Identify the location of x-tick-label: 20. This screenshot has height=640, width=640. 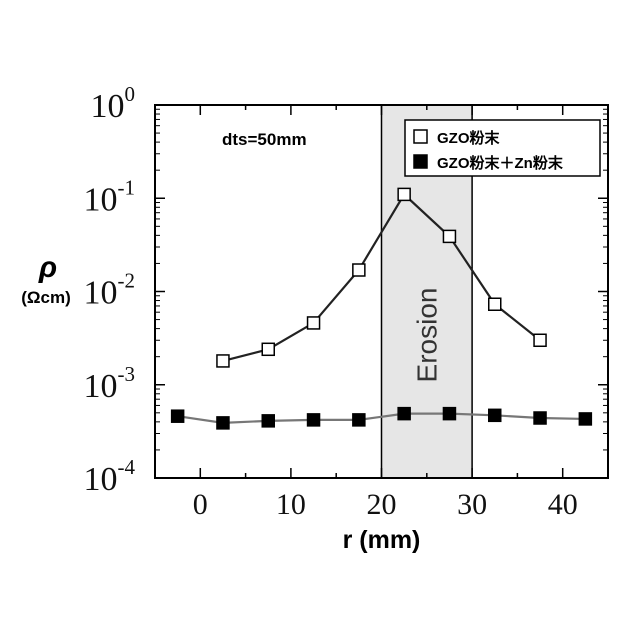
(382, 504).